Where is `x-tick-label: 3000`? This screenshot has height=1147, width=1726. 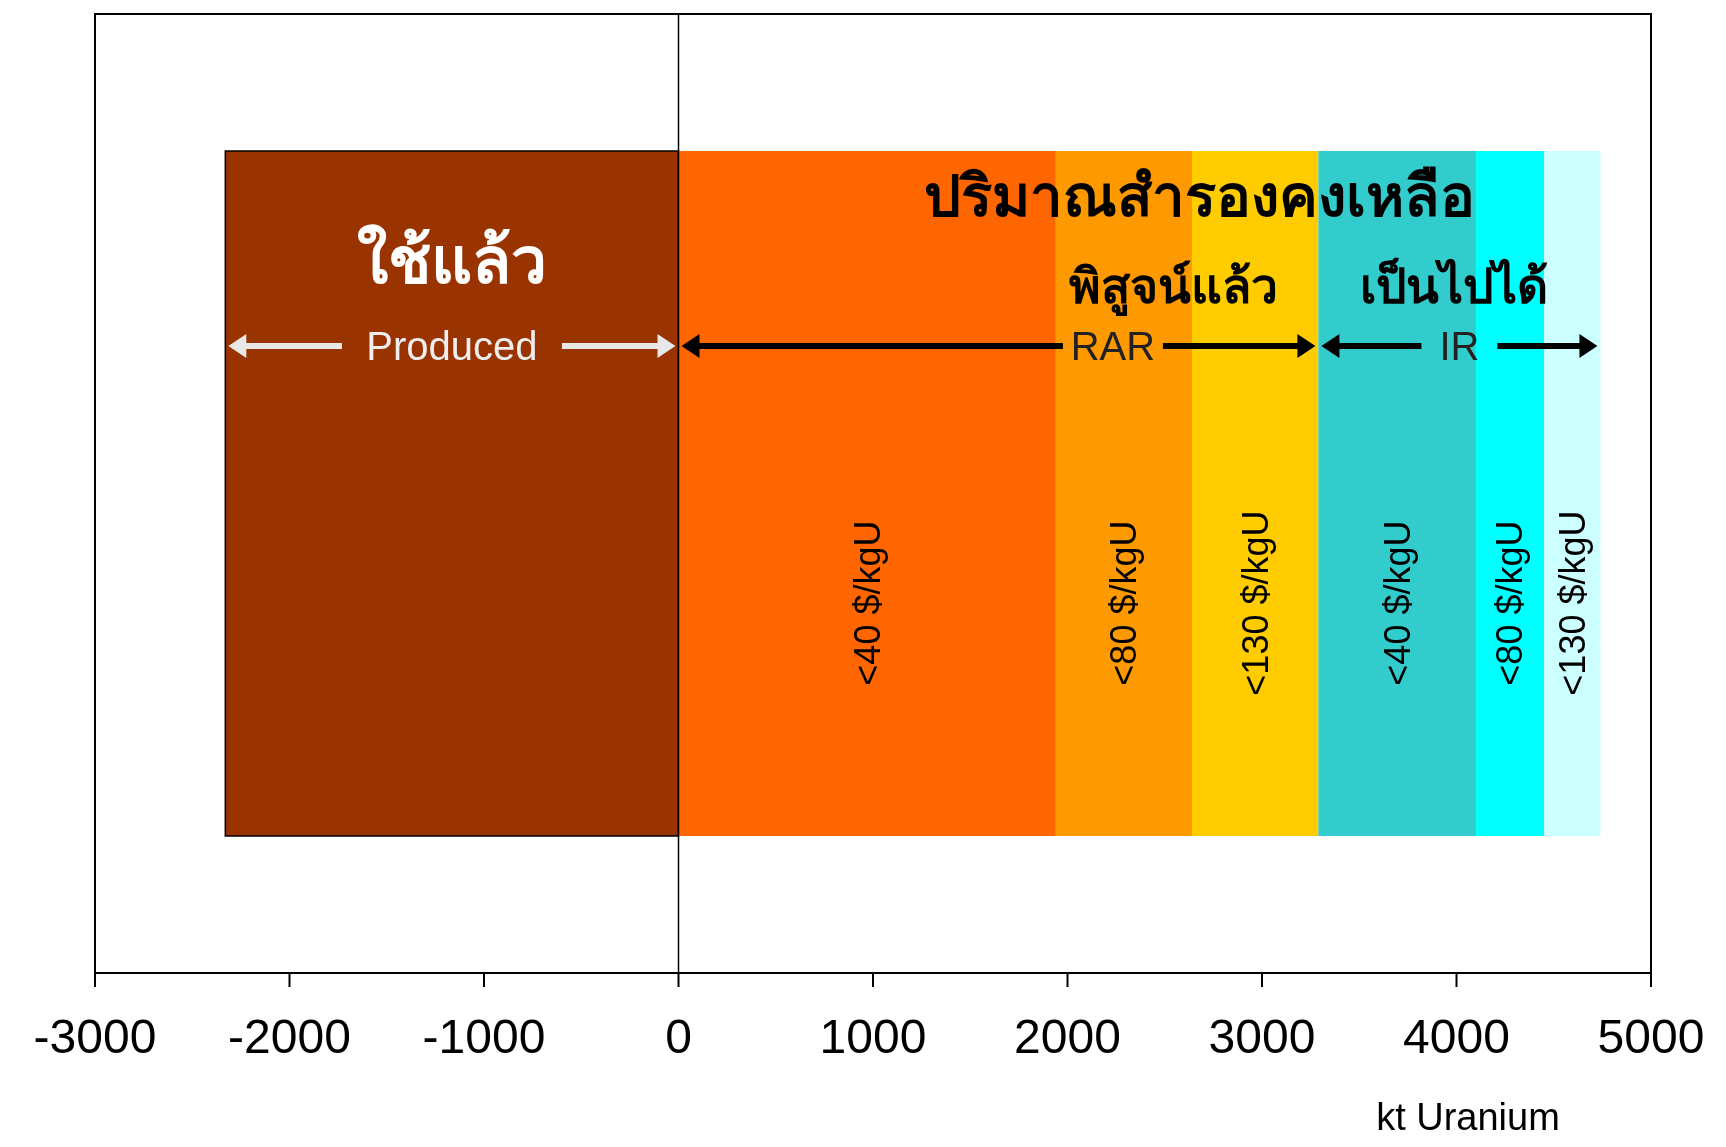
x-tick-label: 3000 is located at coordinates (1262, 1036).